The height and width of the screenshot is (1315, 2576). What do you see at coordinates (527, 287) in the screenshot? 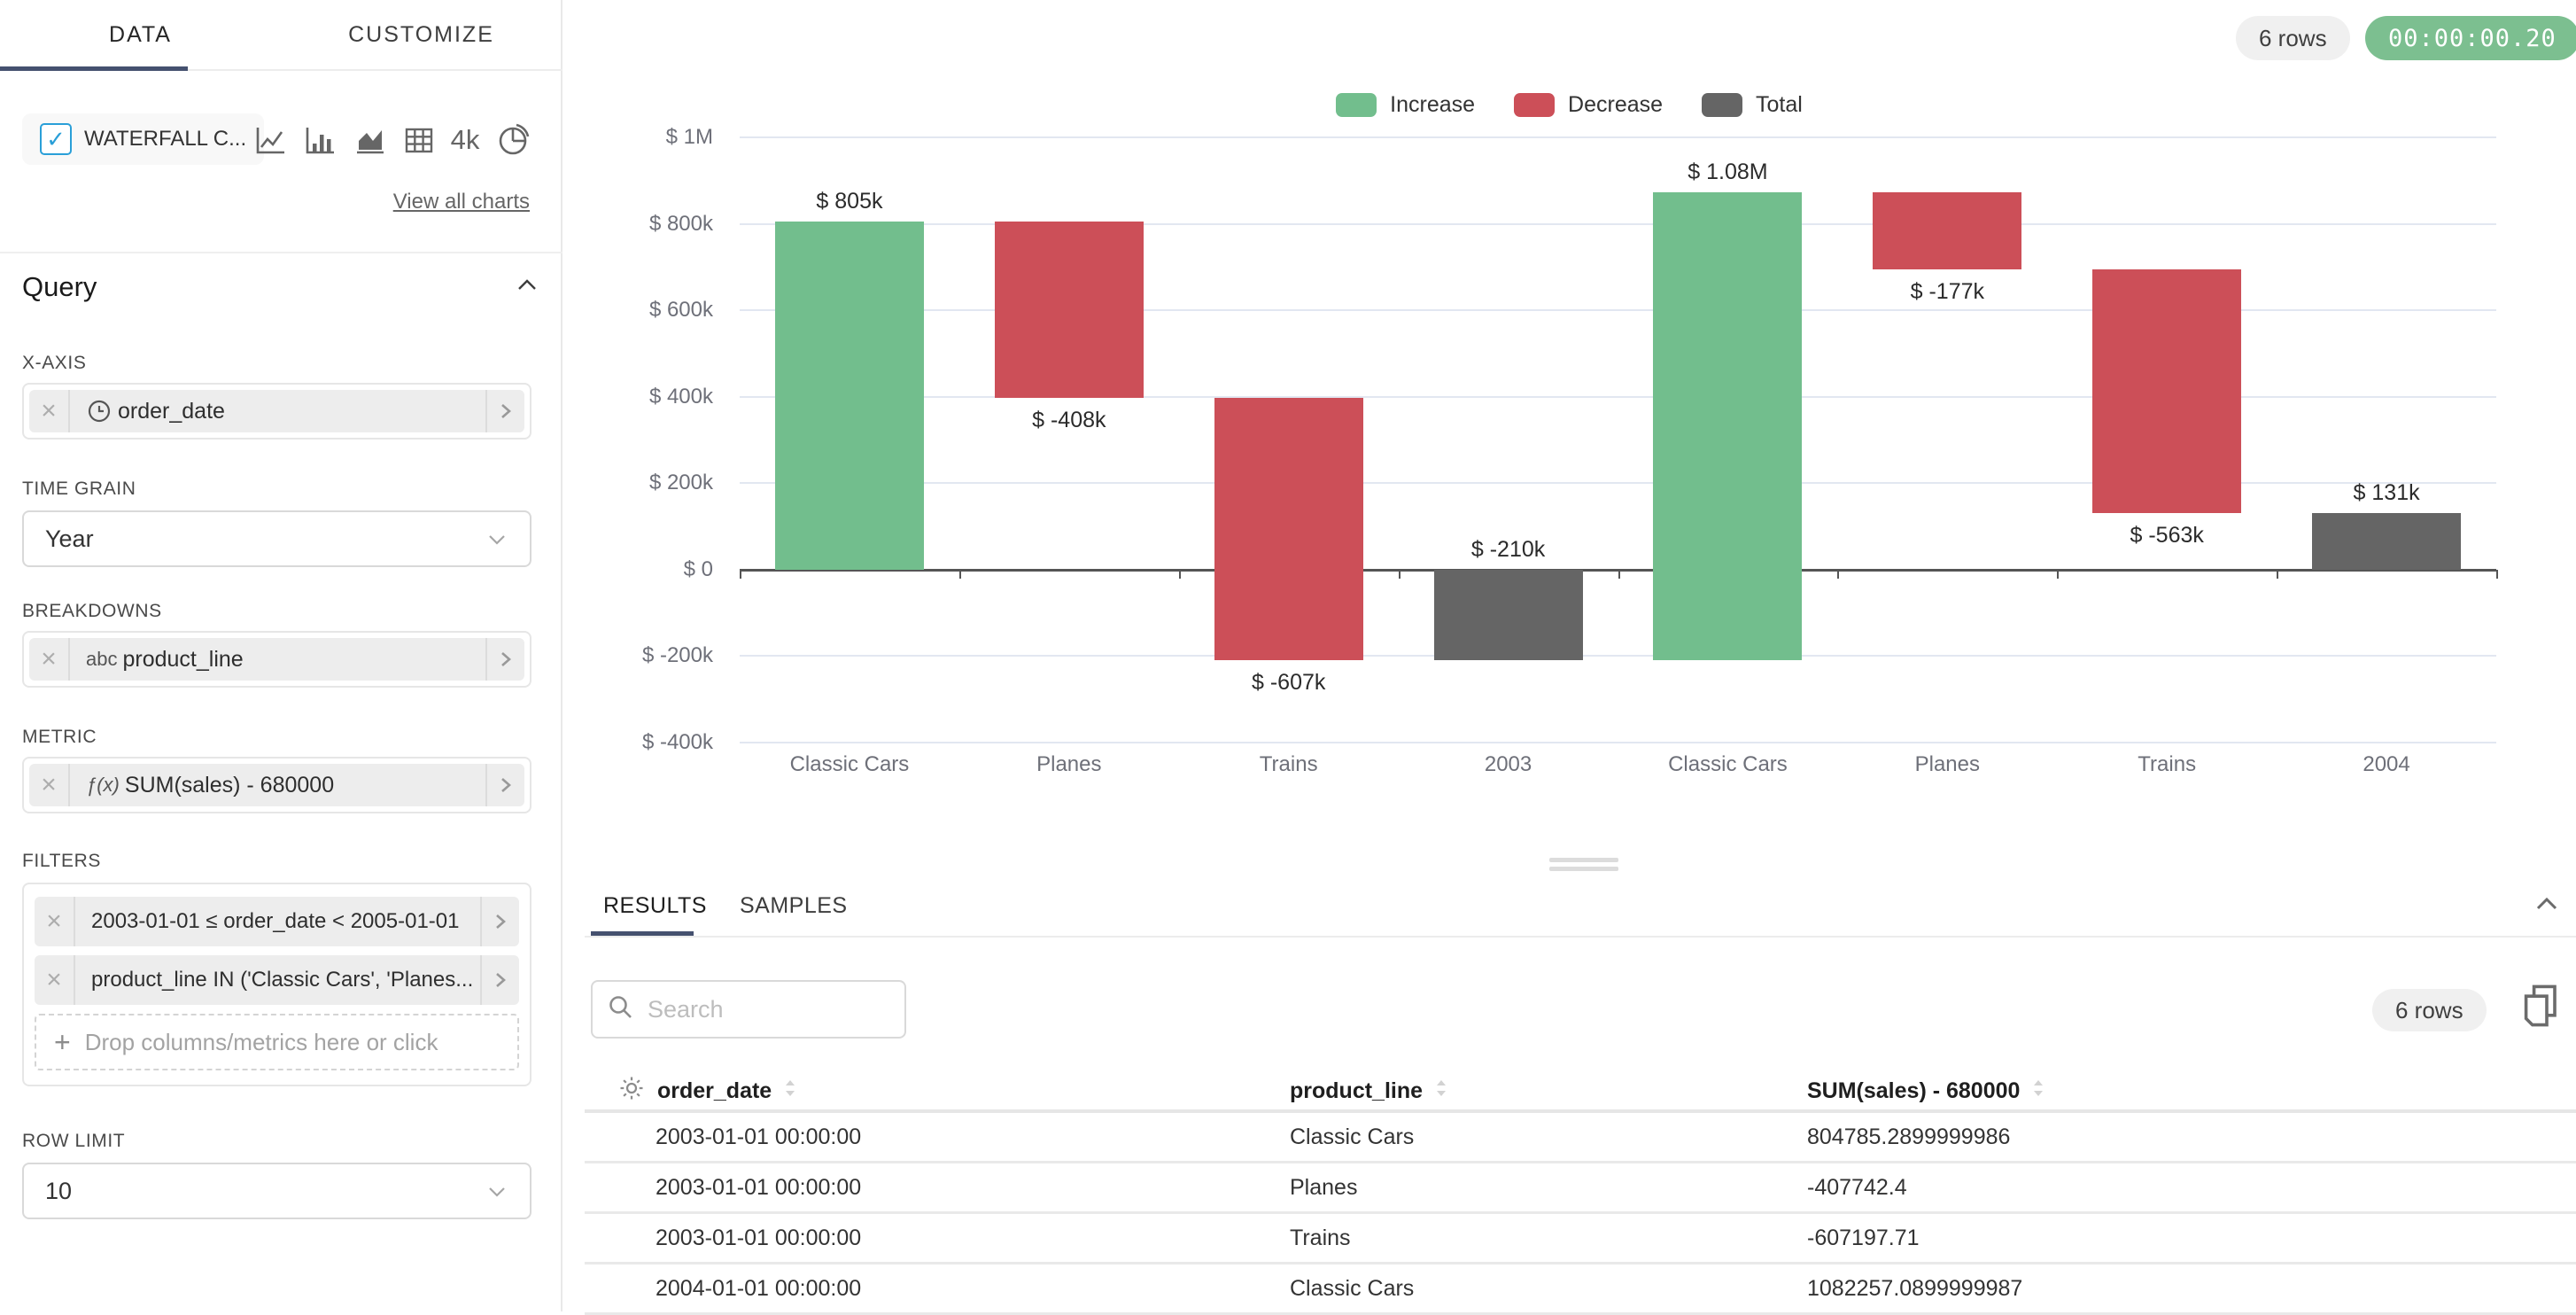
I see `collapse-query-icon` at bounding box center [527, 287].